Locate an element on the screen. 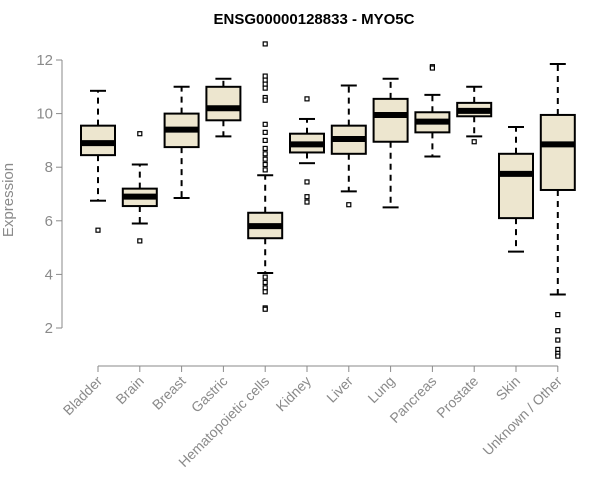 This screenshot has height=500, width=600. x-tick-label: Unknown / Other is located at coordinates (522, 416).